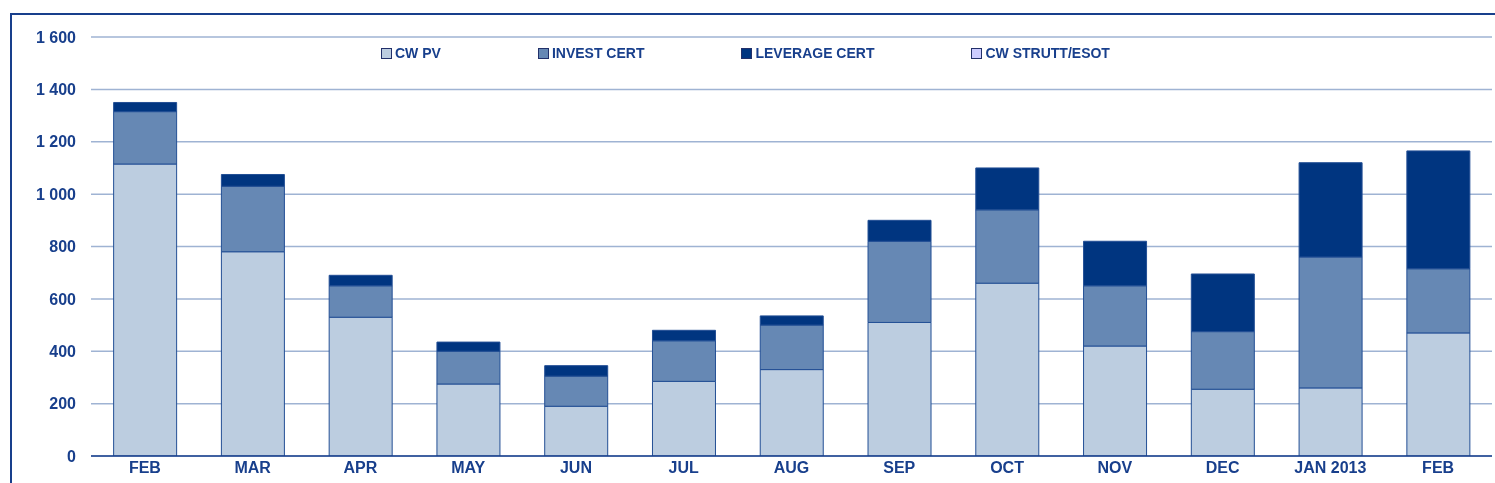  What do you see at coordinates (1330, 468) in the screenshot?
I see `x-tick-label: JAN 2013` at bounding box center [1330, 468].